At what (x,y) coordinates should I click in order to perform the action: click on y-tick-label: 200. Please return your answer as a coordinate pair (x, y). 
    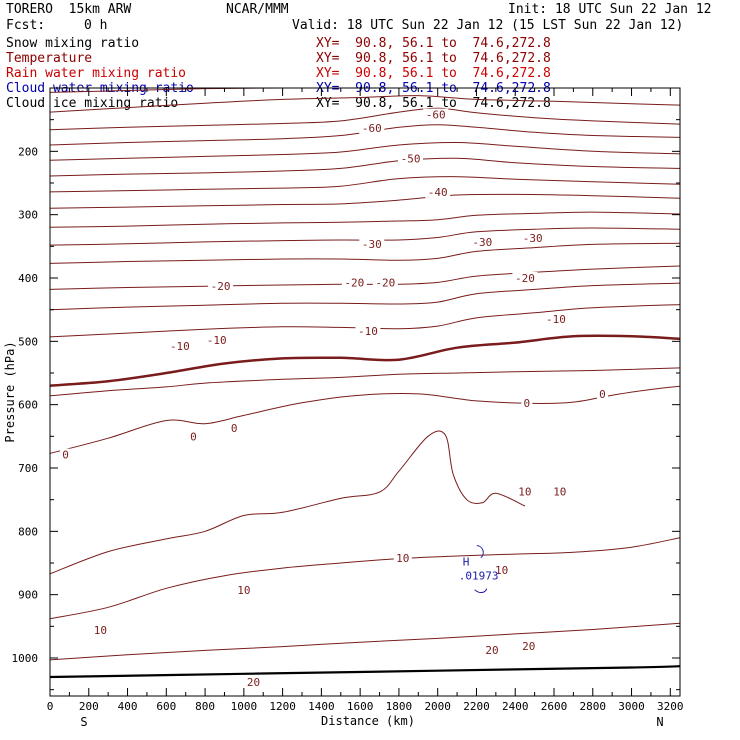
    Looking at the image, I should click on (28, 151).